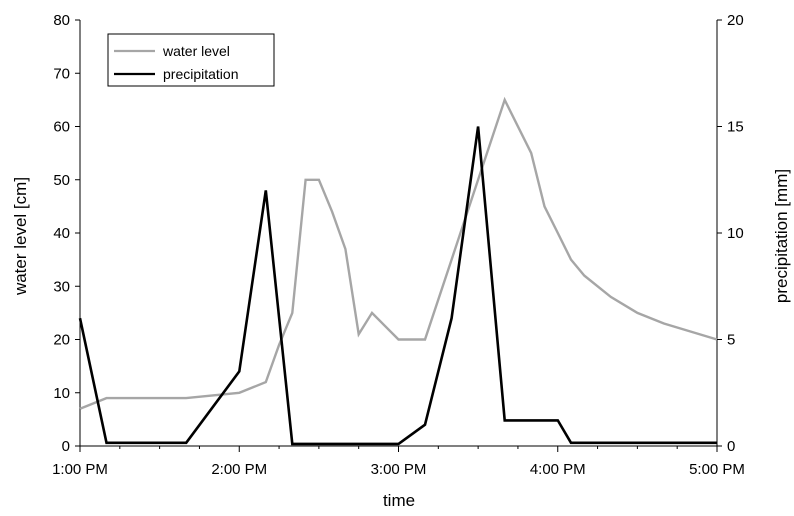 The image size is (794, 516). I want to click on y-tick-label-left: 50, so click(61, 180).